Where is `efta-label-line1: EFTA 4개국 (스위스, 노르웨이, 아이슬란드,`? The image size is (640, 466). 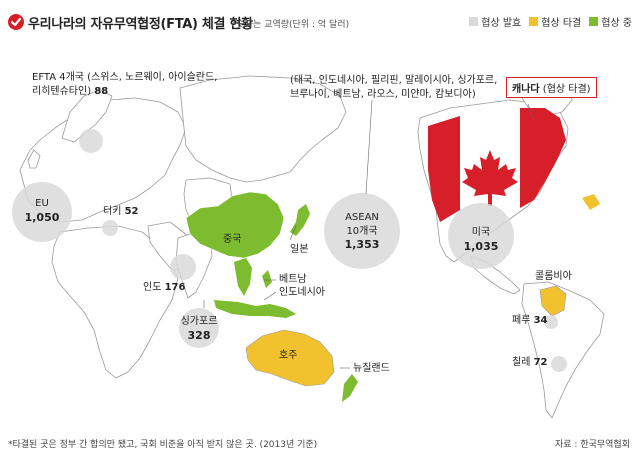
efta-label-line1: EFTA 4개국 (스위스, 노르웨이, 아이슬란드, is located at coordinates (125, 77).